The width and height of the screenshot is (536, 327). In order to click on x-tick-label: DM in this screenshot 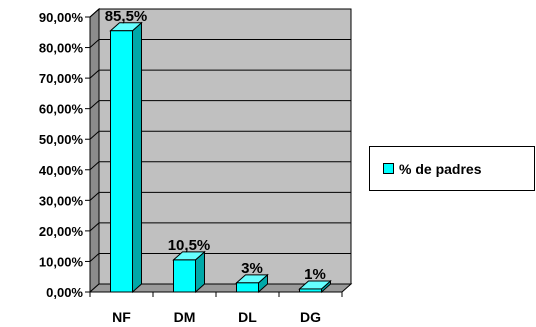, I will do `click(185, 317)`.